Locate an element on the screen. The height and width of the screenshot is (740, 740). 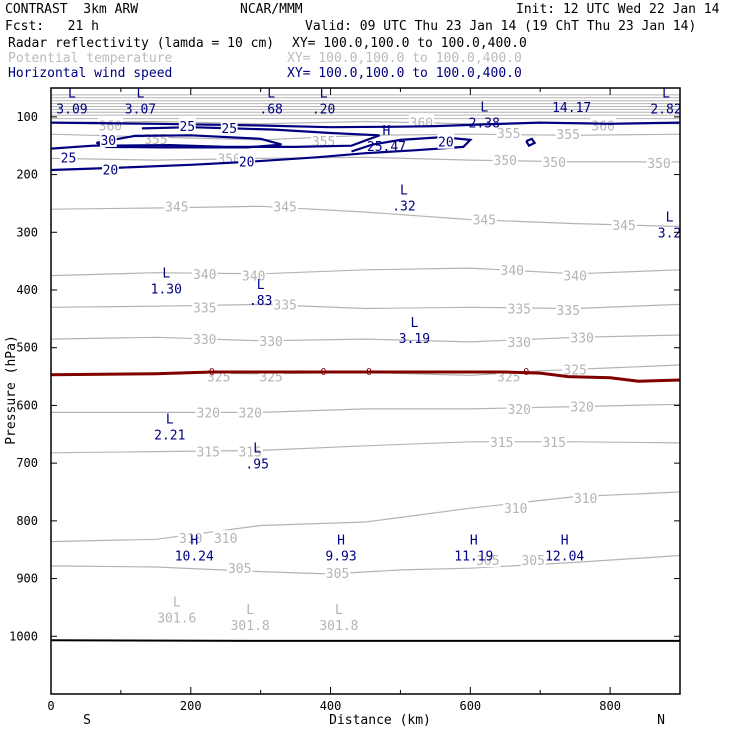
extremum-value: 3.19 is located at coordinates (414, 339).